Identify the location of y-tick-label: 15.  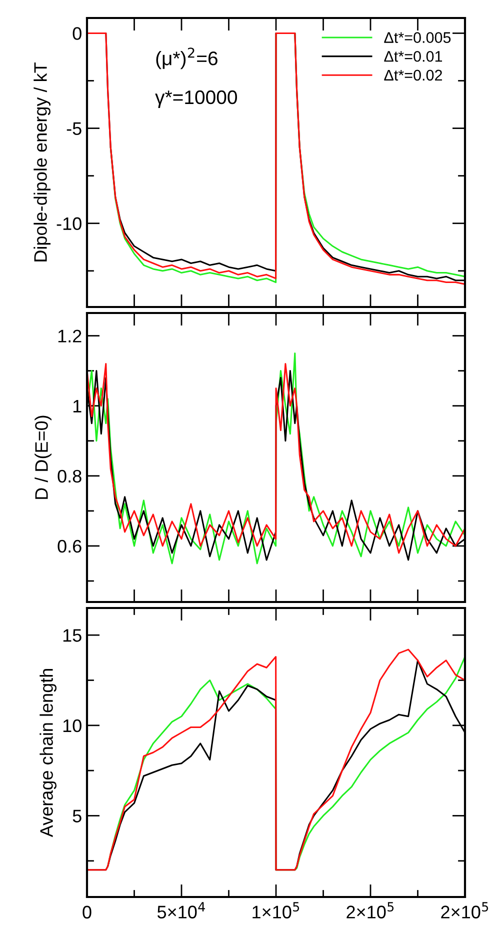
(72, 635).